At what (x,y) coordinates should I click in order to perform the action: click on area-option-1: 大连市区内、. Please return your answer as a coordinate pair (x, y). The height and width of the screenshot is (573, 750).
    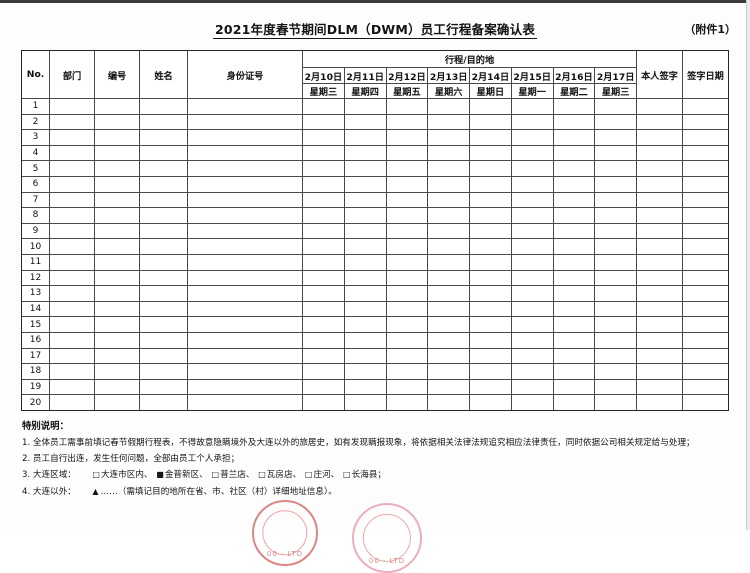
    Looking at the image, I should click on (122, 475).